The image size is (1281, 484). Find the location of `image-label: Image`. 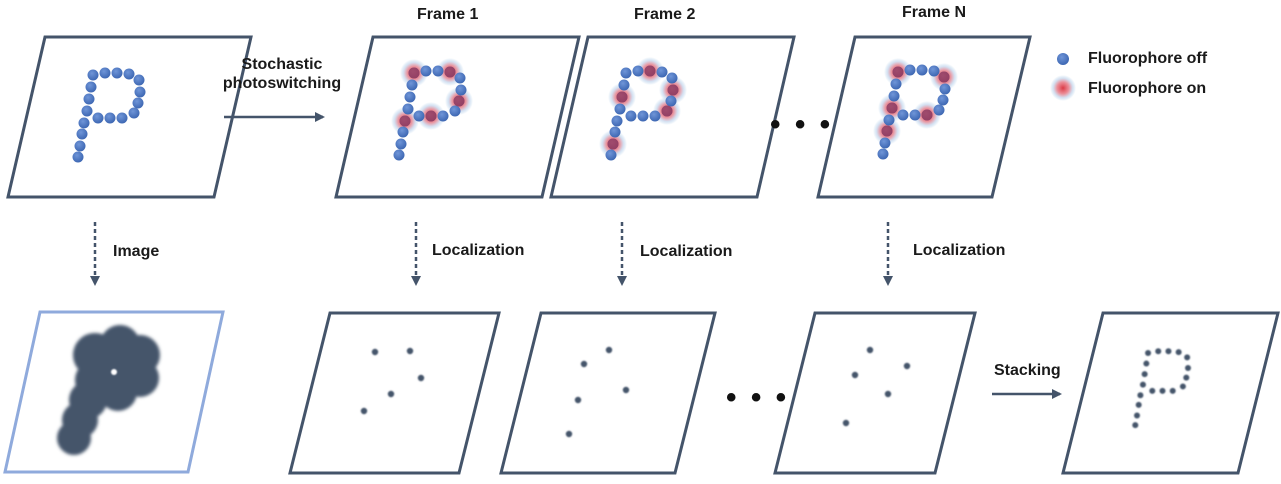

image-label: Image is located at coordinates (136, 251).